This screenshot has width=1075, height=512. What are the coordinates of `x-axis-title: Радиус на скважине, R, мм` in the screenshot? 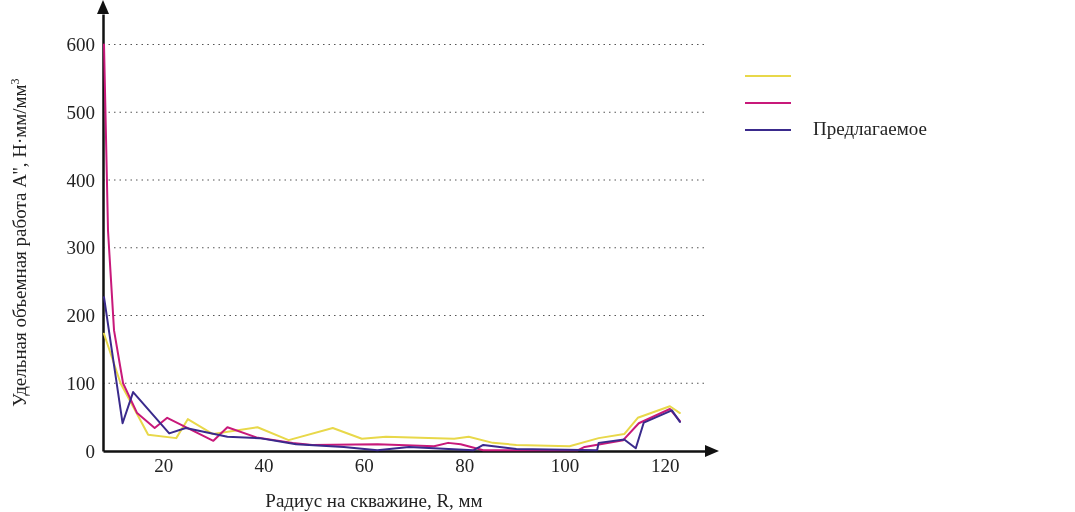 It's located at (374, 500).